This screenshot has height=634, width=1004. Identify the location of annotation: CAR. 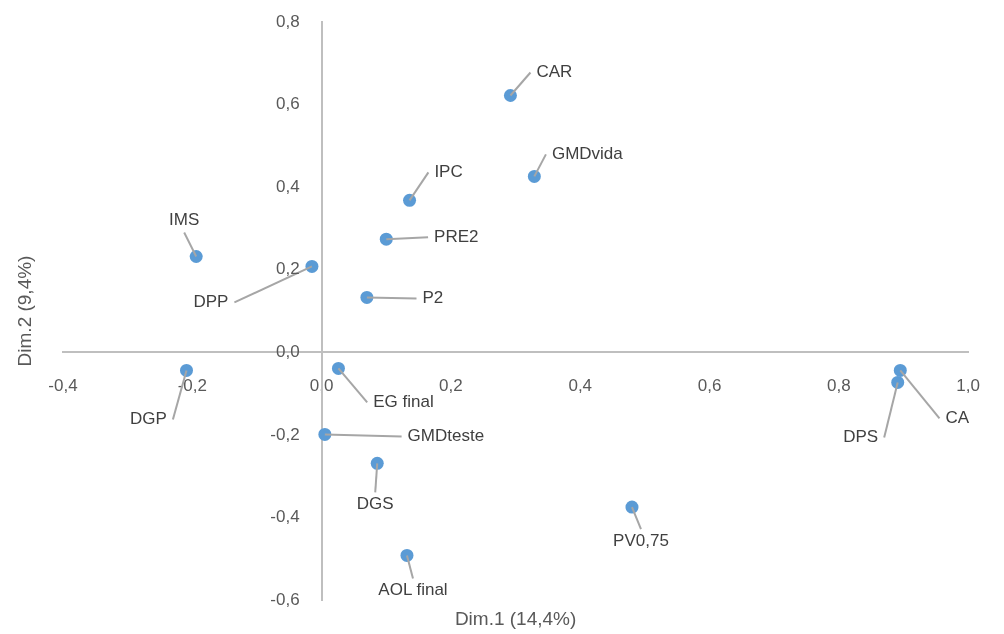
(554, 72).